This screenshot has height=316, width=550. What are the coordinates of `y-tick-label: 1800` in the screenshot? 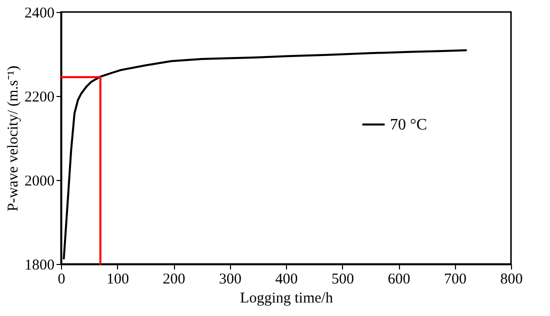 It's located at (39, 266).